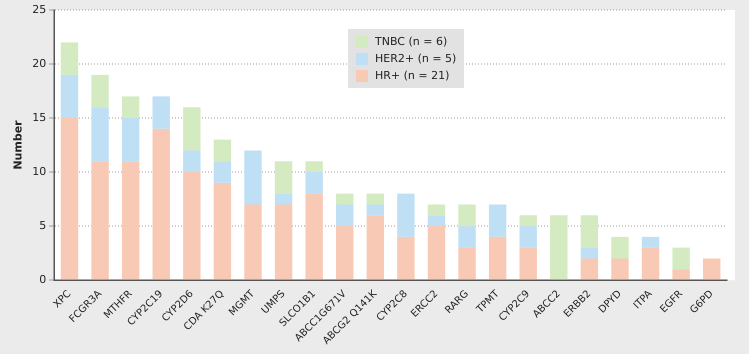  Describe the element at coordinates (411, 41) in the screenshot. I see `legend-label: TNBC (n = 6)` at that location.